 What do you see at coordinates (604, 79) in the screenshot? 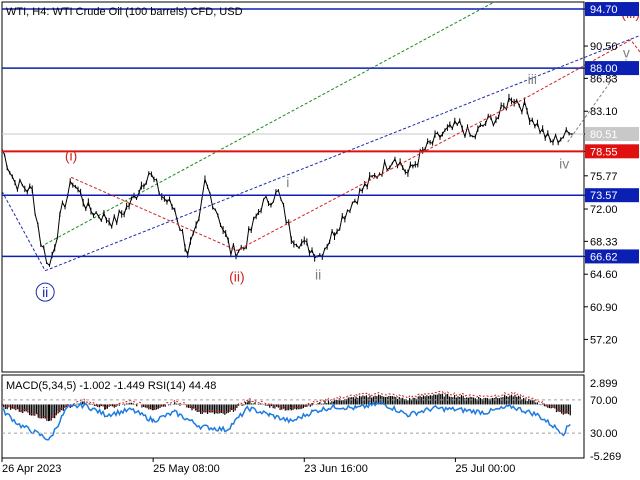
I see `price-tick-label: 86.83` at bounding box center [604, 79].